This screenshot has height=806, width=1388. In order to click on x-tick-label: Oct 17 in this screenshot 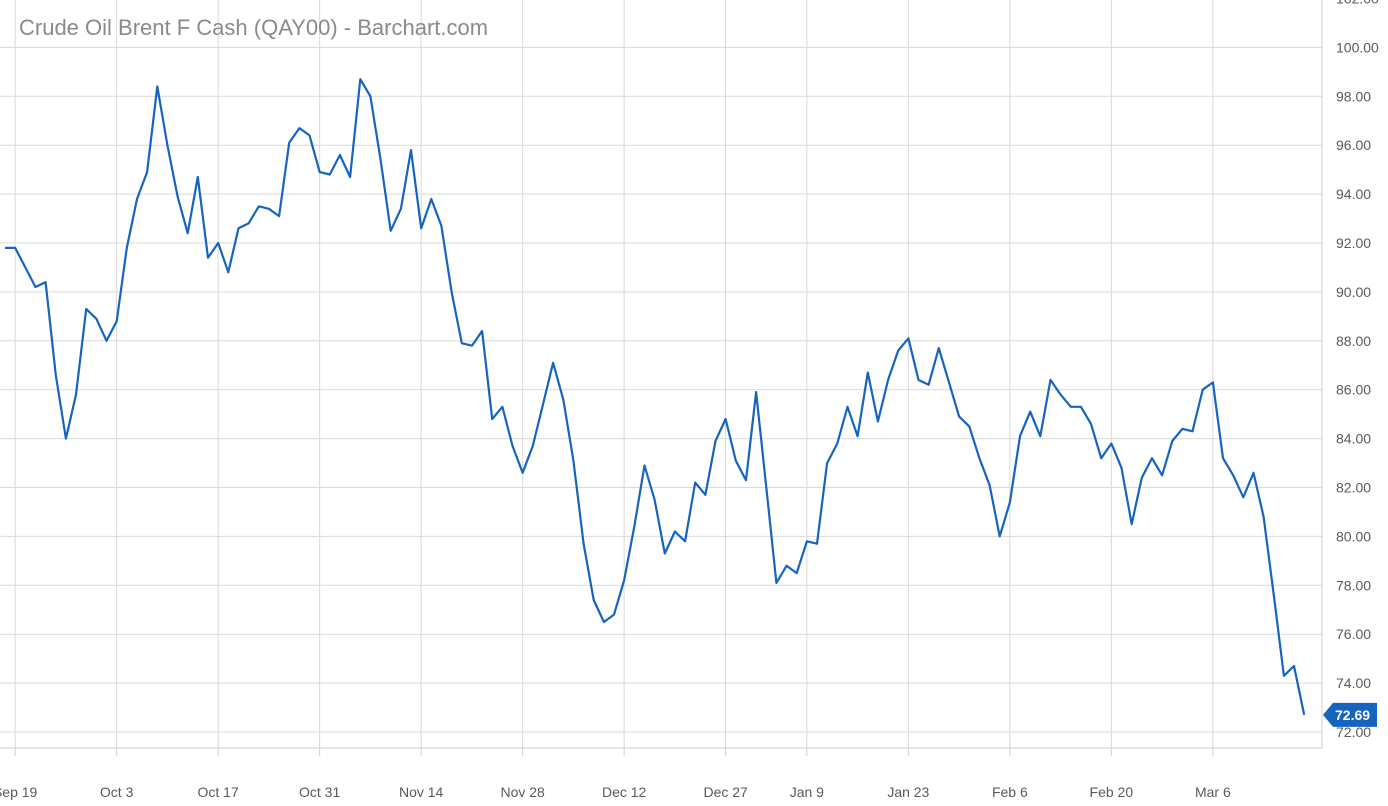, I will do `click(218, 792)`.